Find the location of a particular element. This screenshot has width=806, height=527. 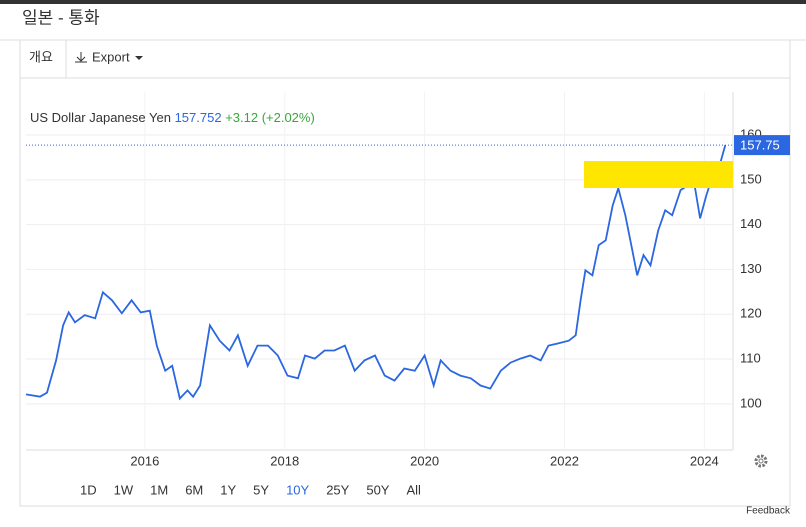

last-price-box is located at coordinates (762, 145).